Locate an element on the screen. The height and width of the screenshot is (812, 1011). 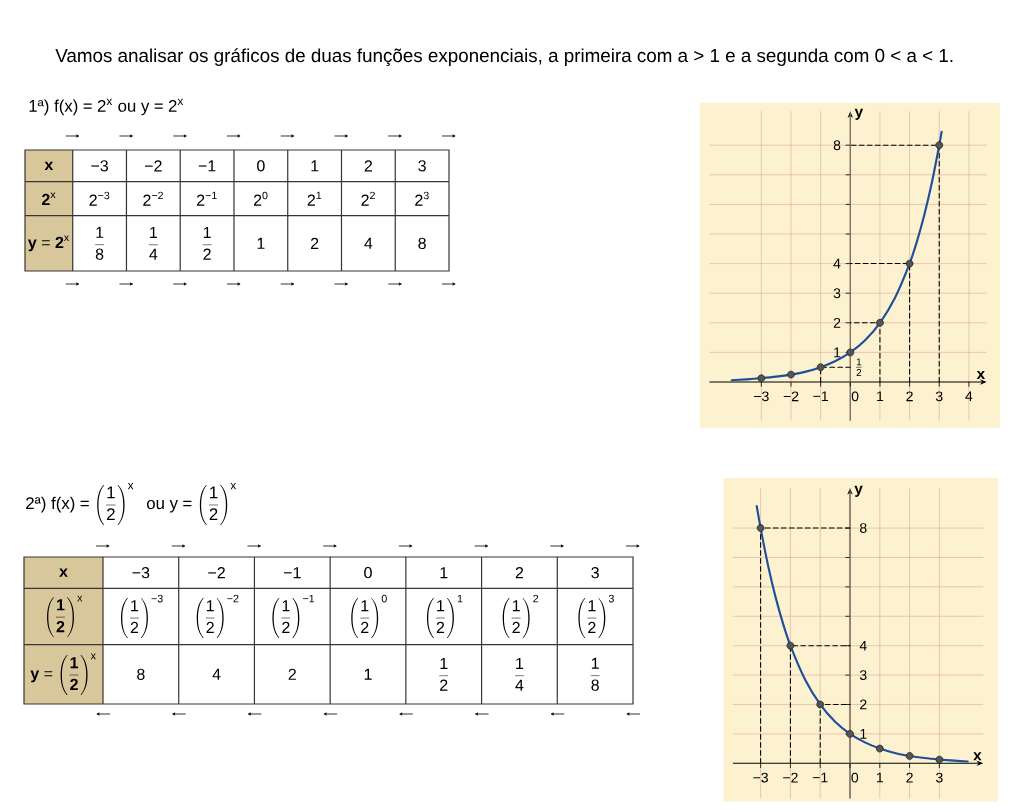
text: $\left(\frac{1}{2}\right)^{1}$ is located at coordinates (444, 616).